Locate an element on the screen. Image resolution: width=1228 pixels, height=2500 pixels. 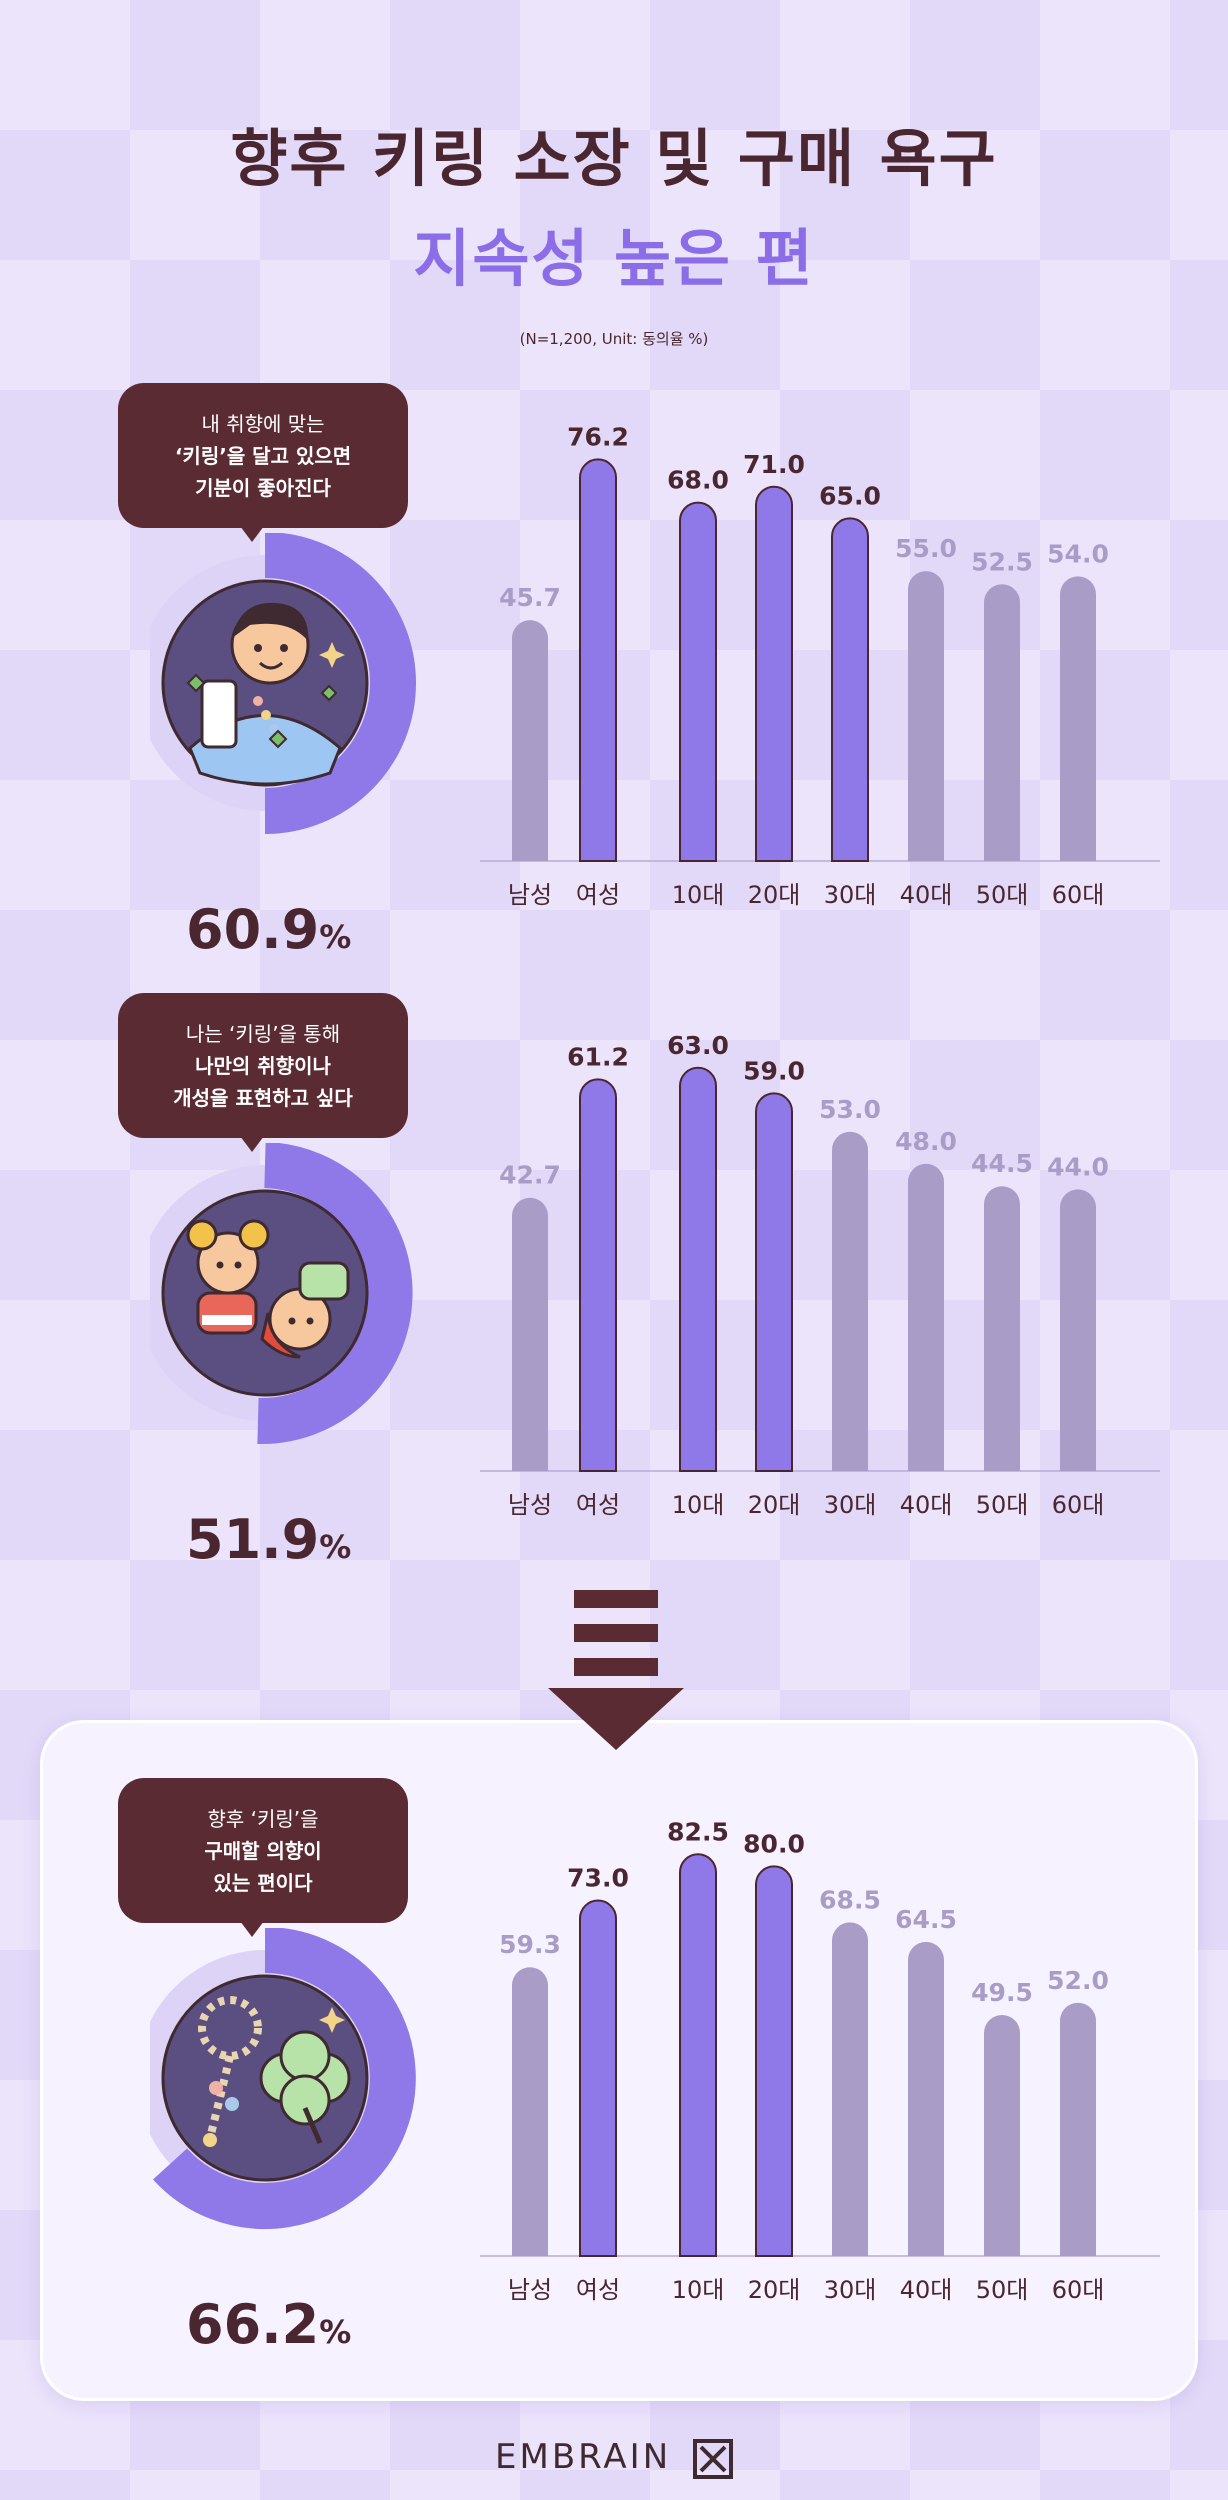
bubble-line-bold: 개성을 표현하고 싶다 is located at coordinates (263, 1097).